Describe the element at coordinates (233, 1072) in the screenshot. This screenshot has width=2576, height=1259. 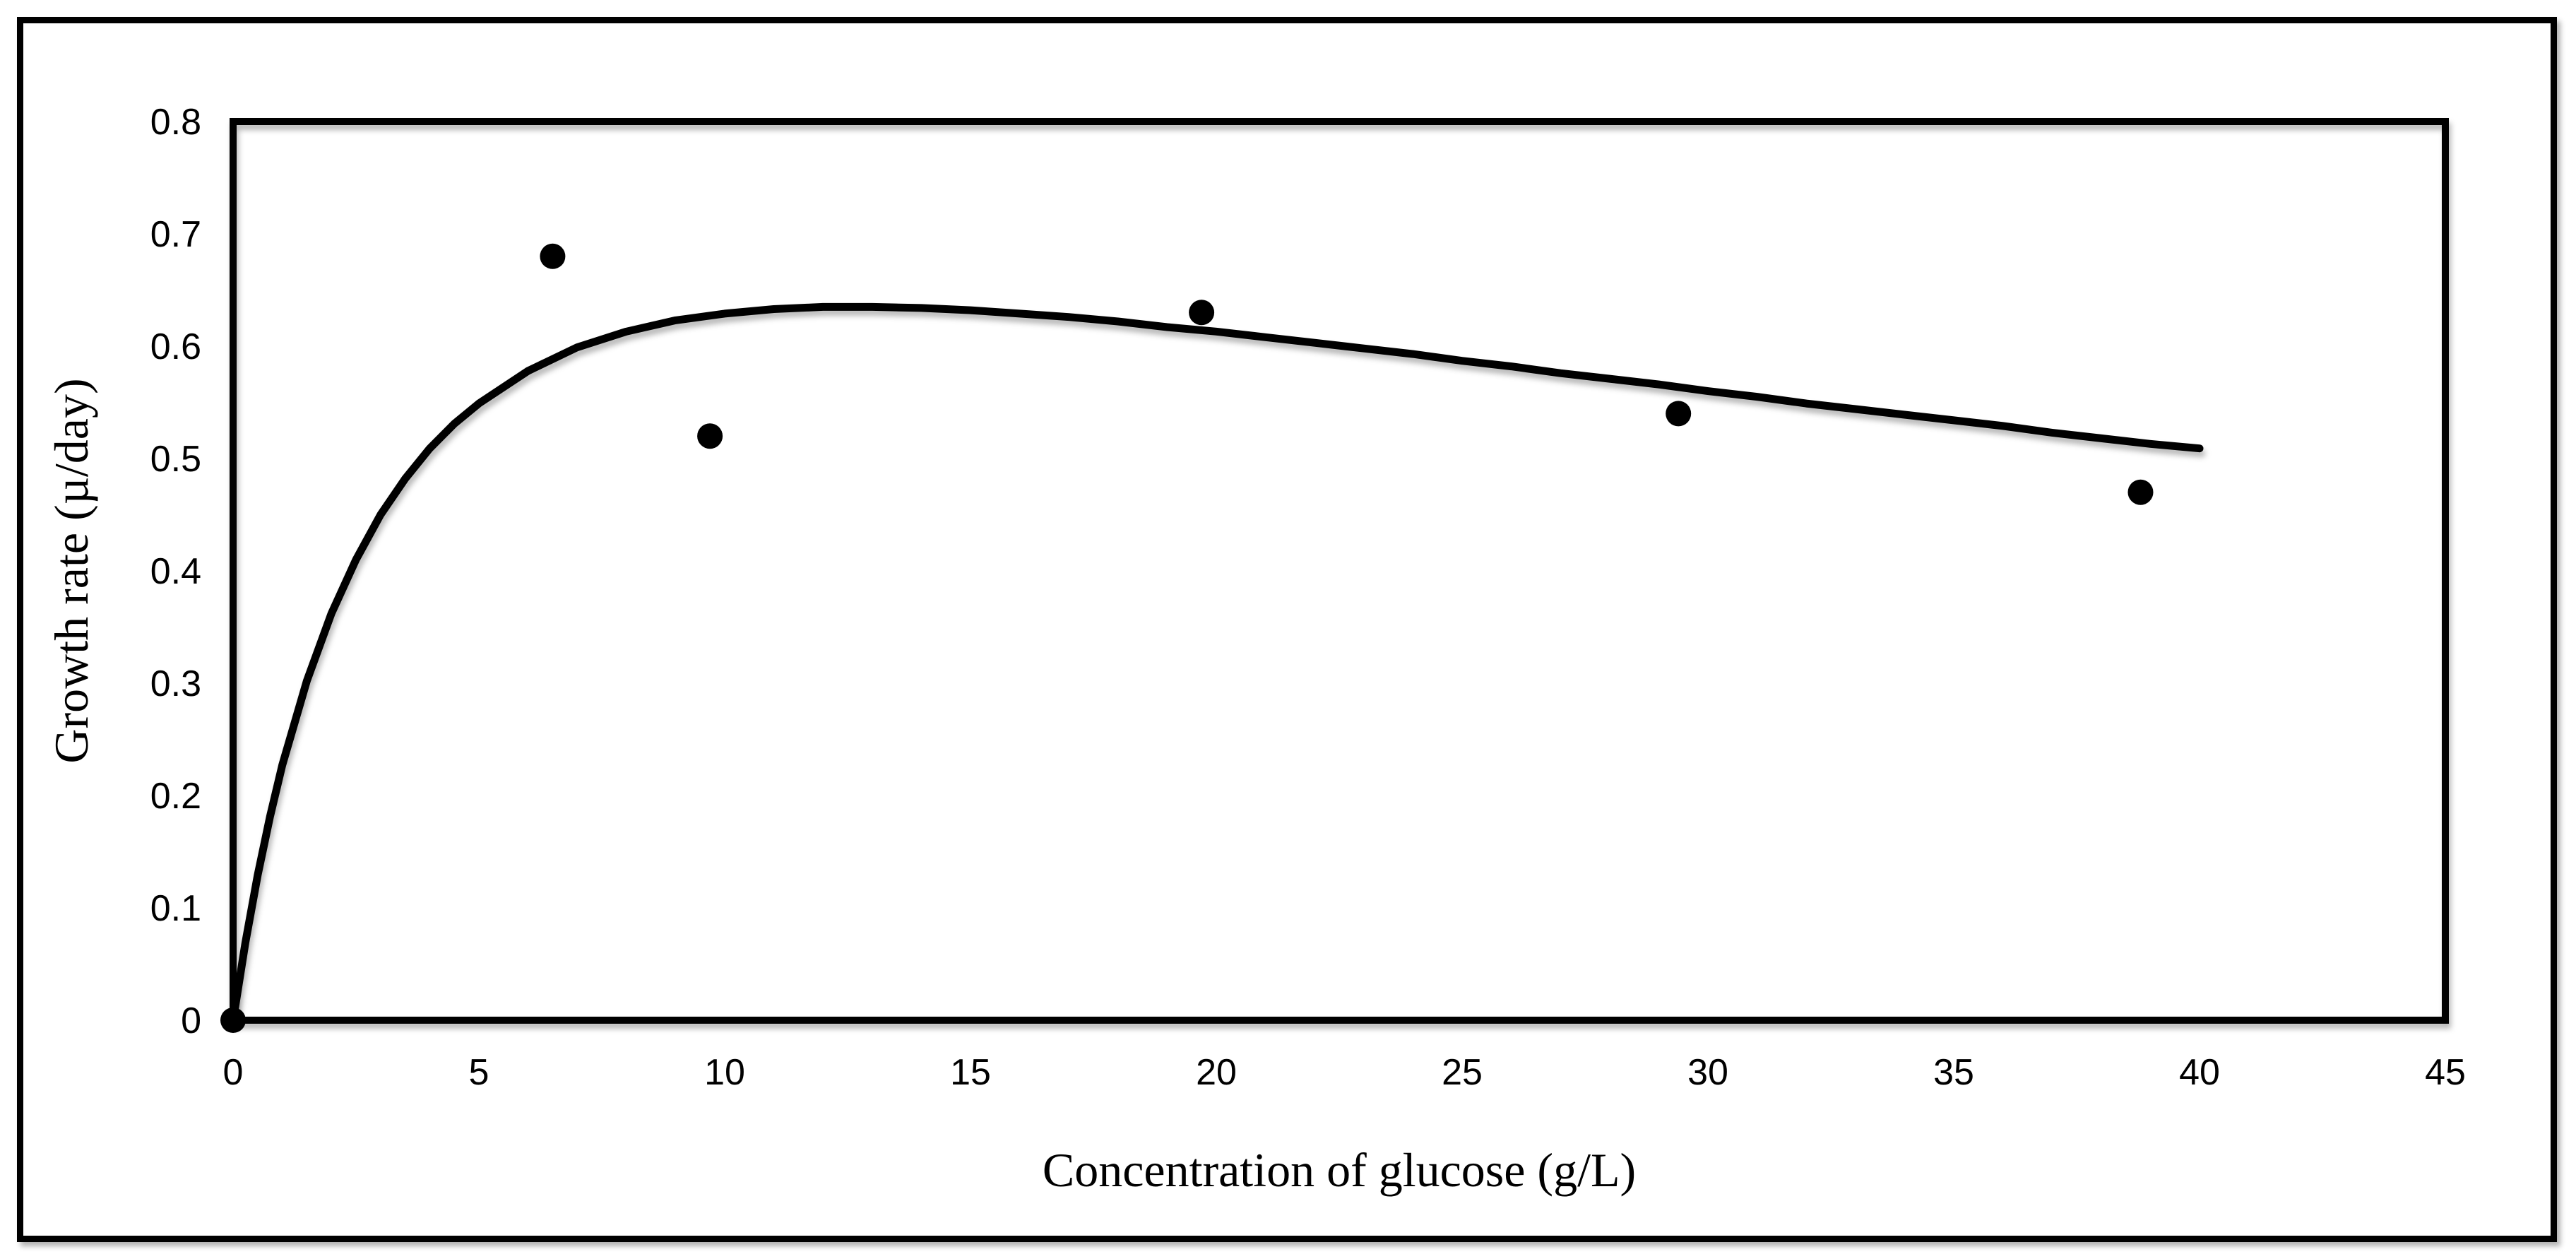
I see `x-tick-label: 0` at that location.